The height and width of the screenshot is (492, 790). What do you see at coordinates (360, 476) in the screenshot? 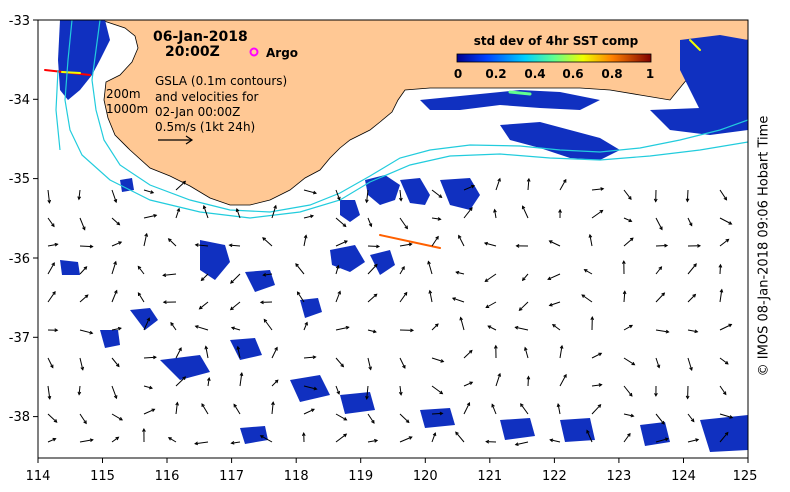
I see `x-tick-label: 119` at bounding box center [360, 476].